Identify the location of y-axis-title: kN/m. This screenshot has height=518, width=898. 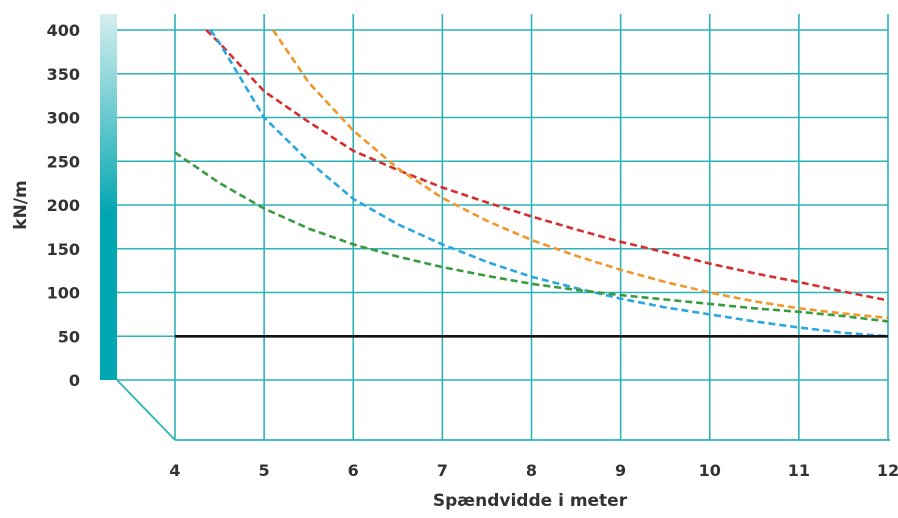
(21, 204).